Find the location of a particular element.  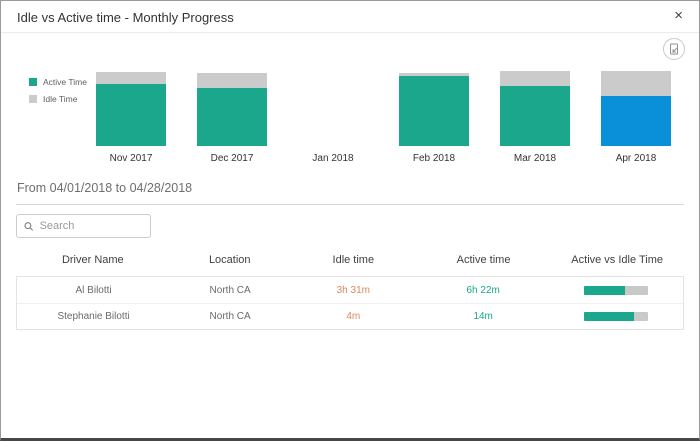

idle-cell: 3h 31m is located at coordinates (353, 290).